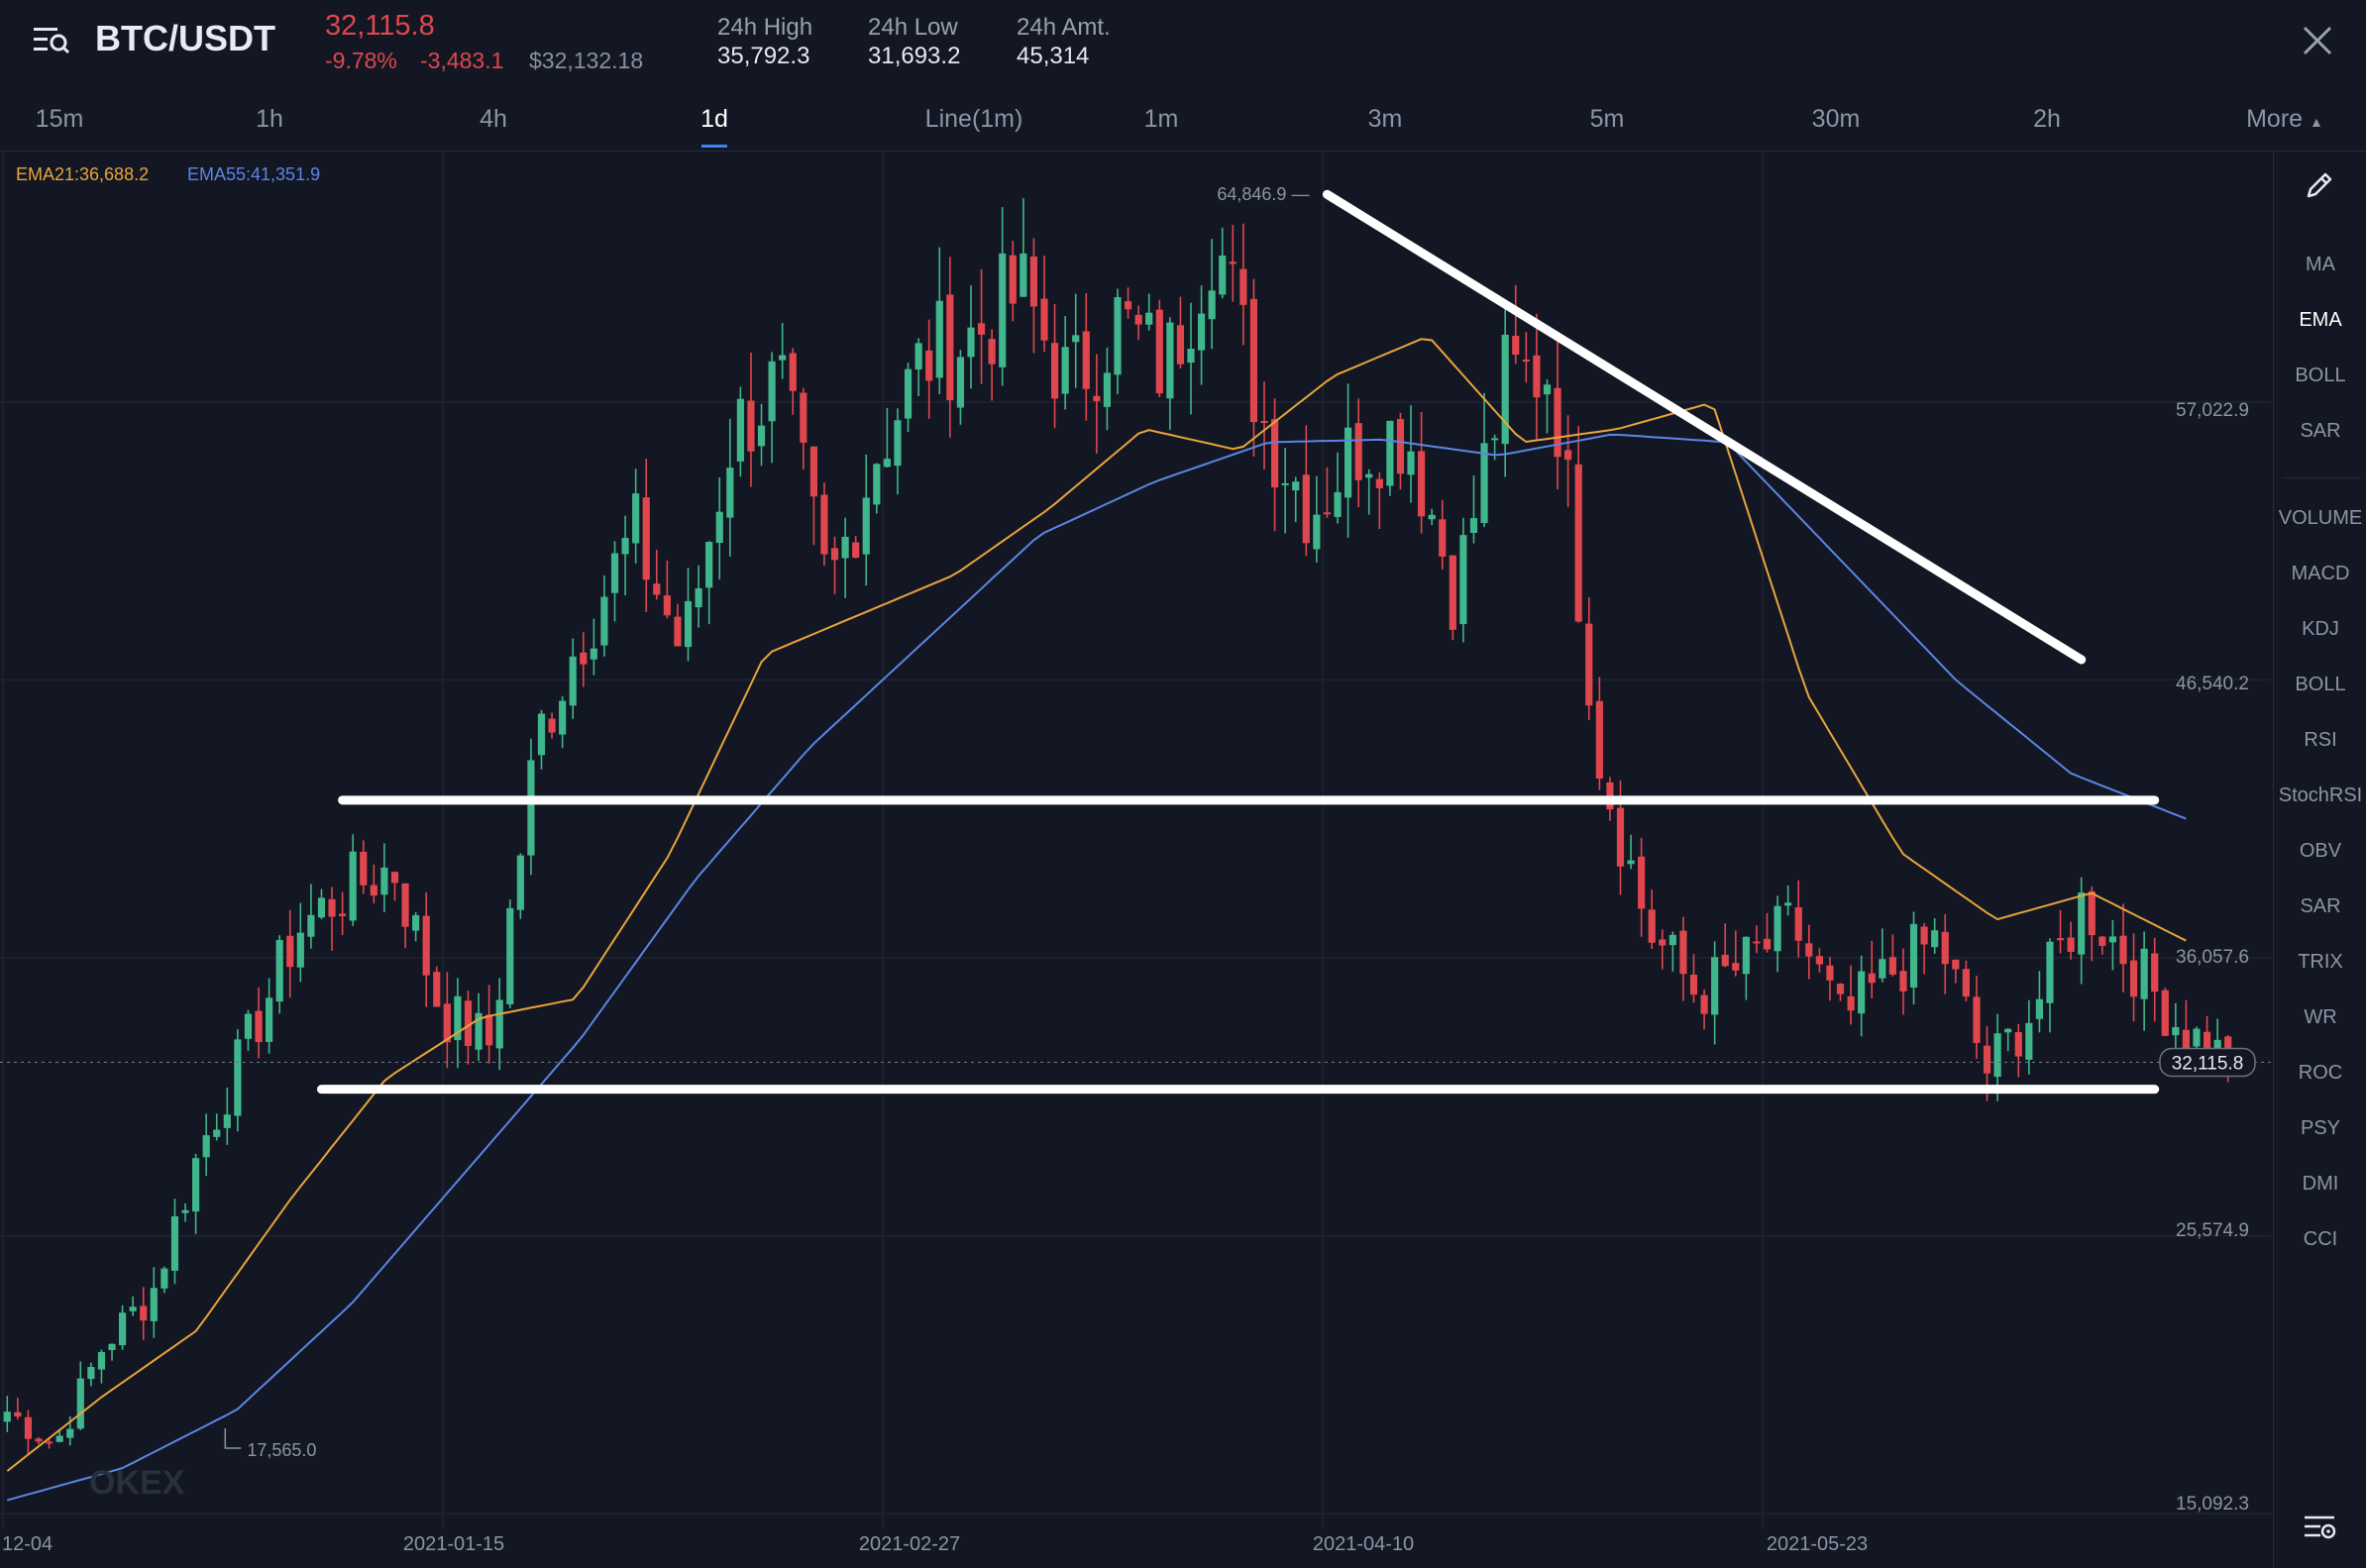 This screenshot has width=2366, height=1568. Describe the element at coordinates (2320, 264) in the screenshot. I see `indicator-ma: MA` at that location.